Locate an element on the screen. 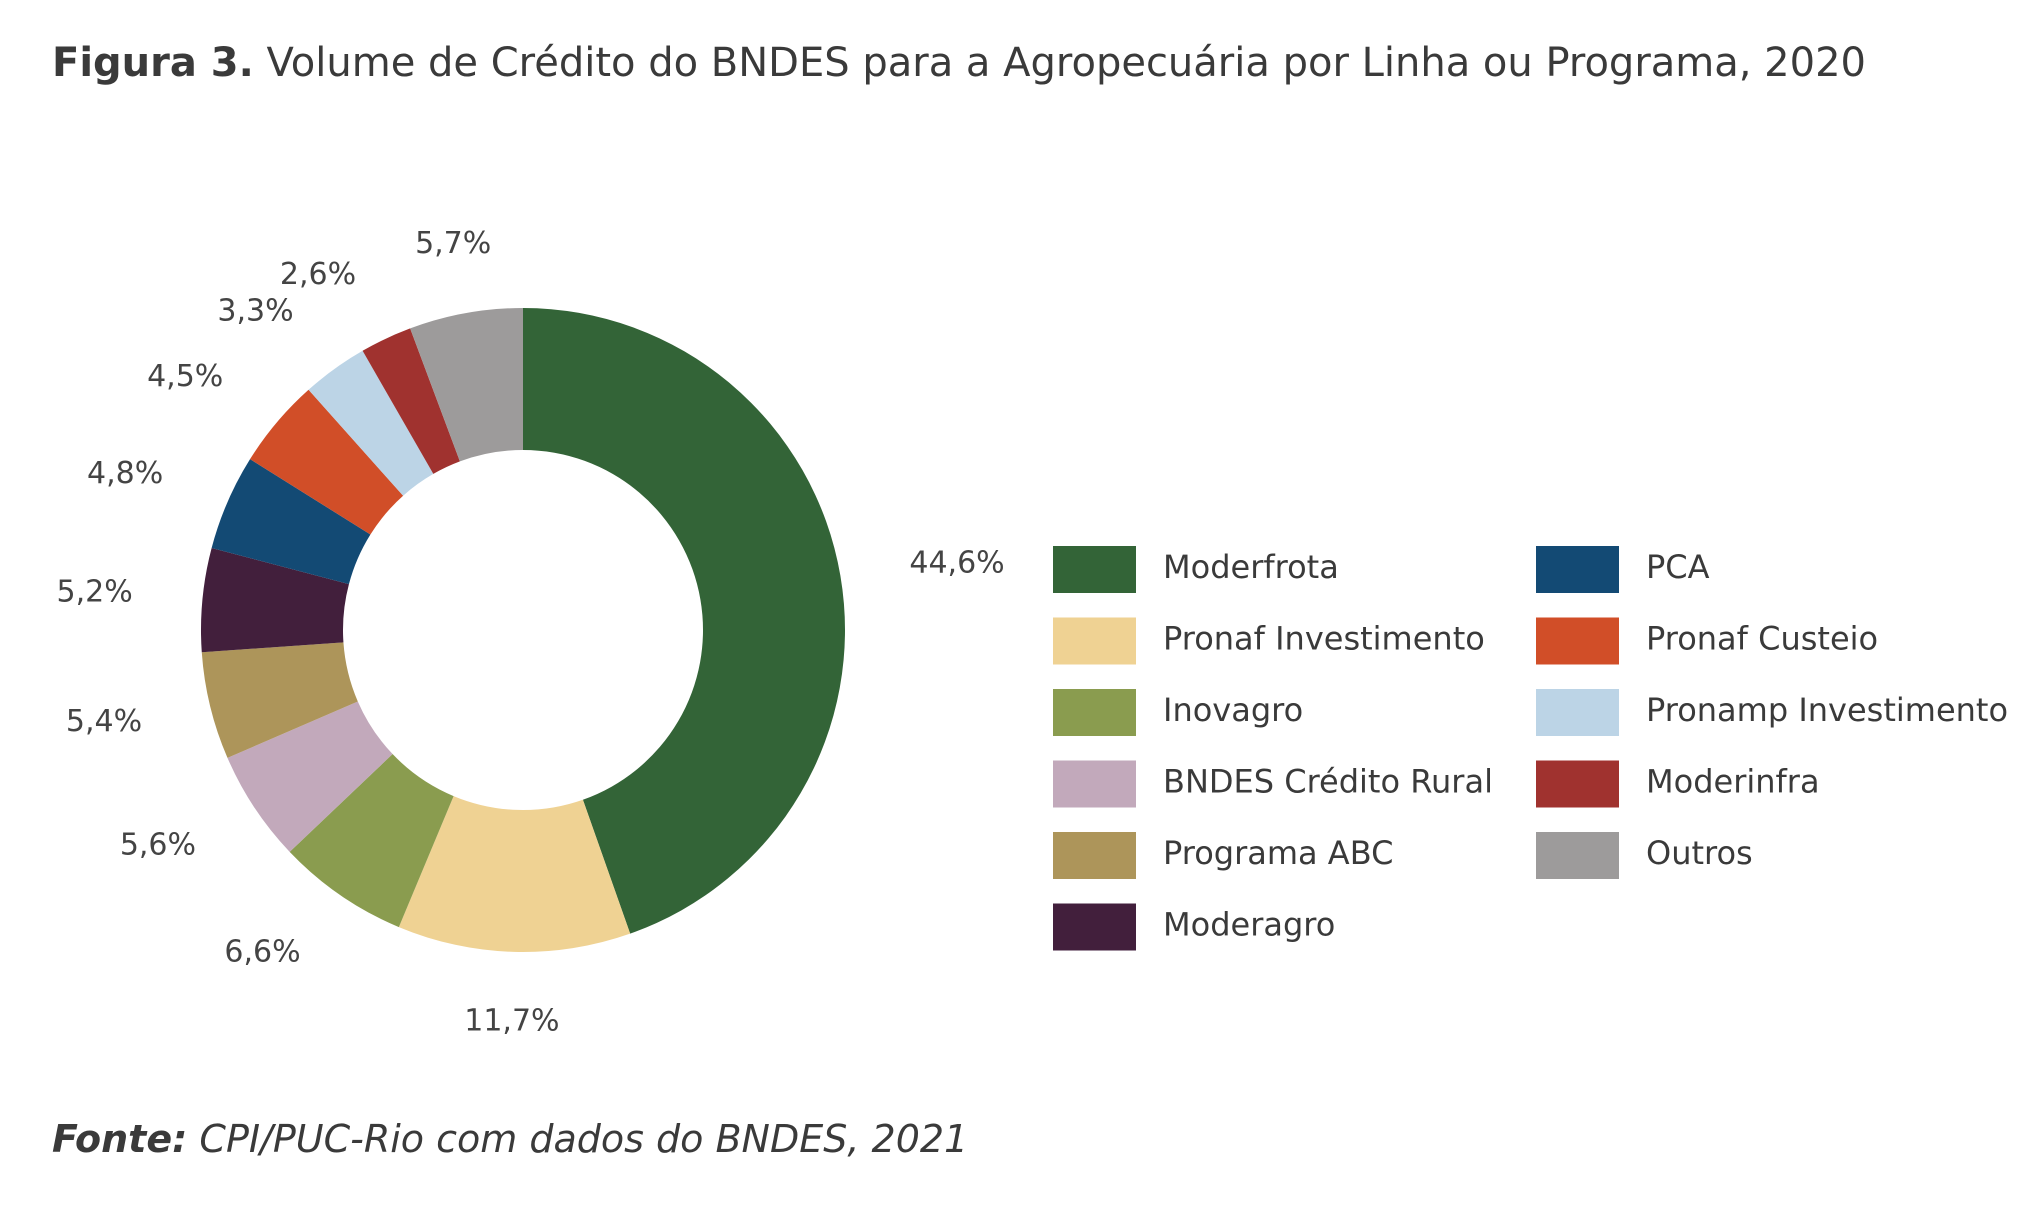 The height and width of the screenshot is (1215, 2028). data-label: 2,6% is located at coordinates (318, 274).